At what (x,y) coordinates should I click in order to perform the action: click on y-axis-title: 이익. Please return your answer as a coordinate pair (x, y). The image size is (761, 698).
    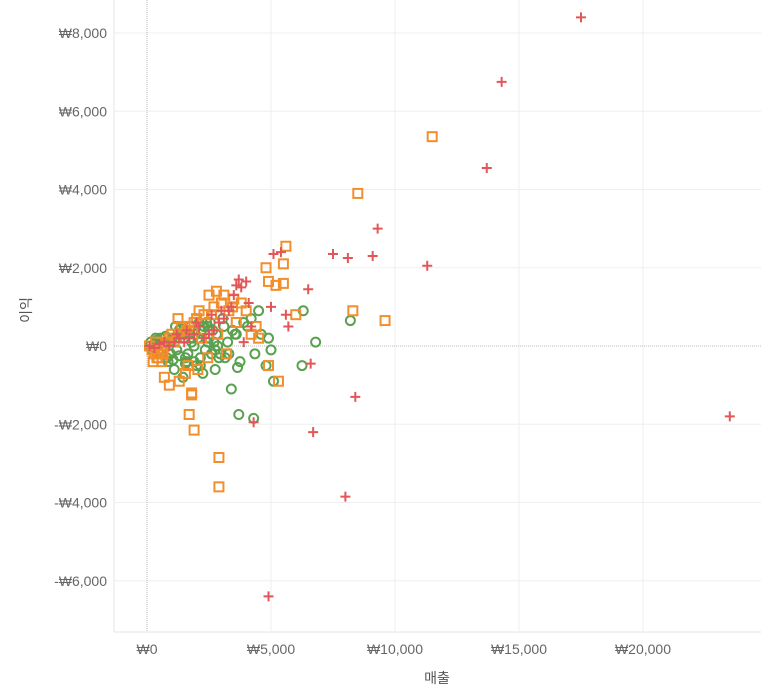
    Looking at the image, I should click on (26, 310).